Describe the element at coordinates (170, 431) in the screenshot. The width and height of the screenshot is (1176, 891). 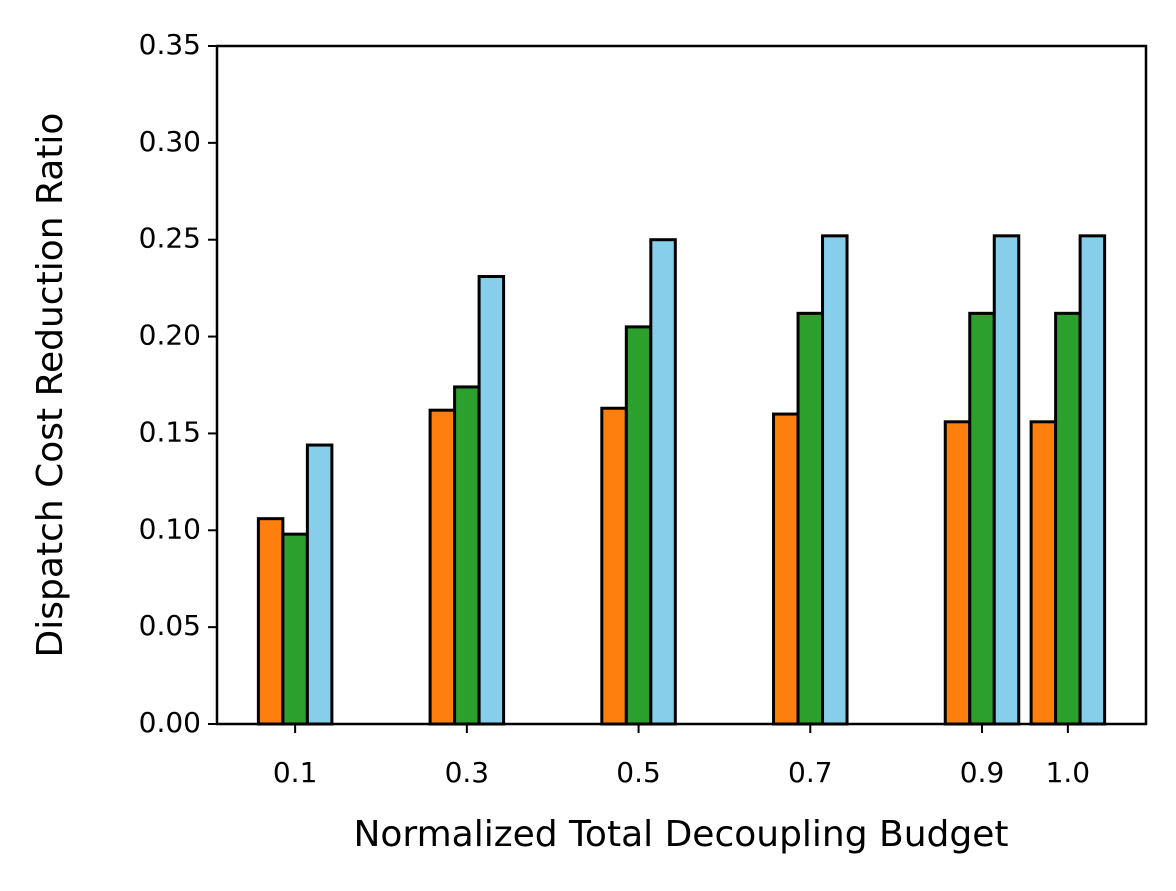
I see `y-tick-label: 0.15` at that location.